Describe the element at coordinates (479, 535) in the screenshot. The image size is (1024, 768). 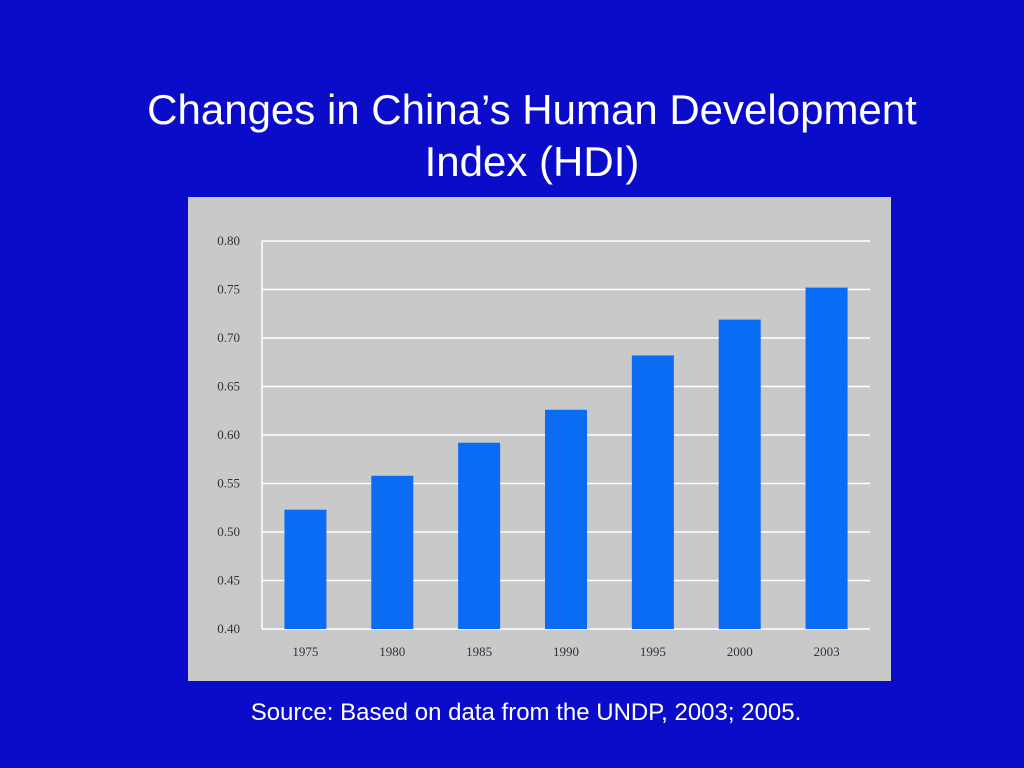
I see `bar-1985` at that location.